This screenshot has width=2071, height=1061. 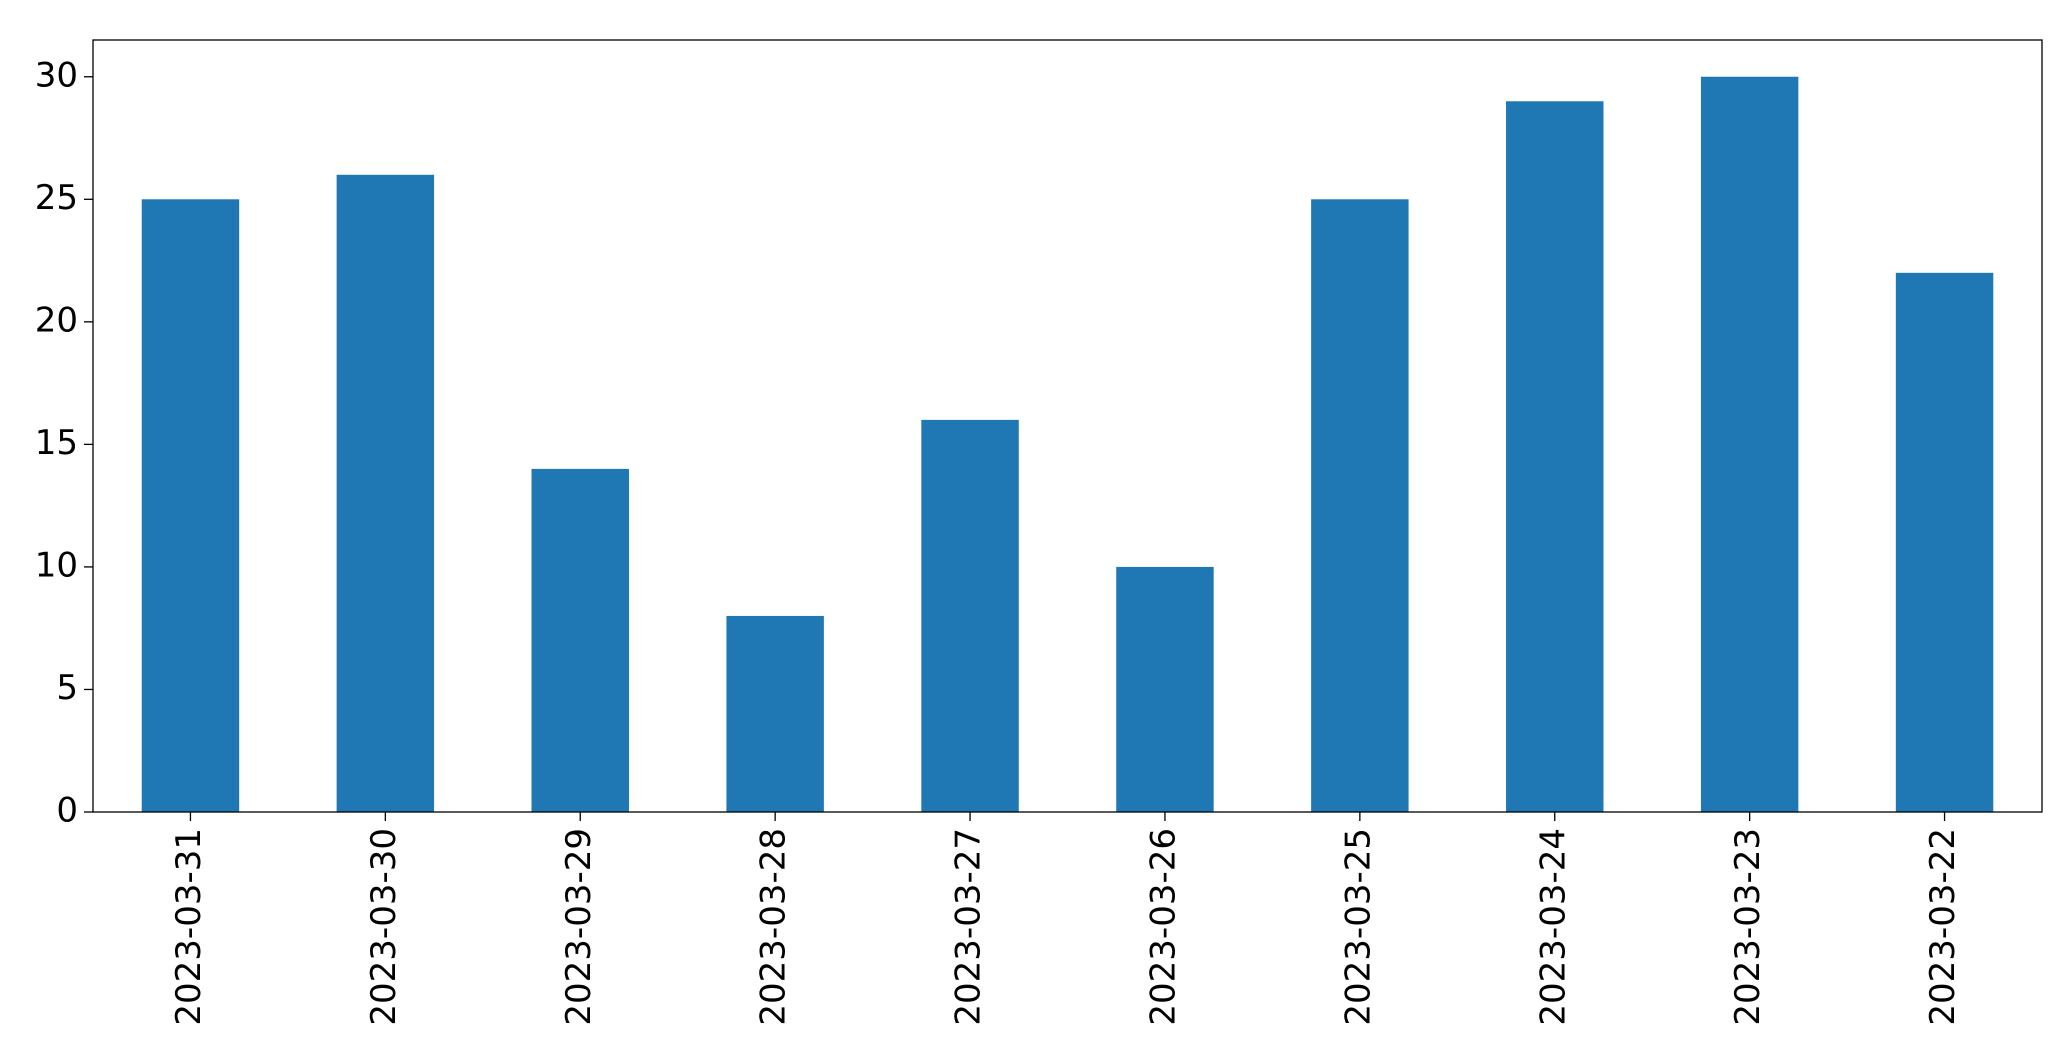 What do you see at coordinates (56, 198) in the screenshot?
I see `y-tick-label: 25` at bounding box center [56, 198].